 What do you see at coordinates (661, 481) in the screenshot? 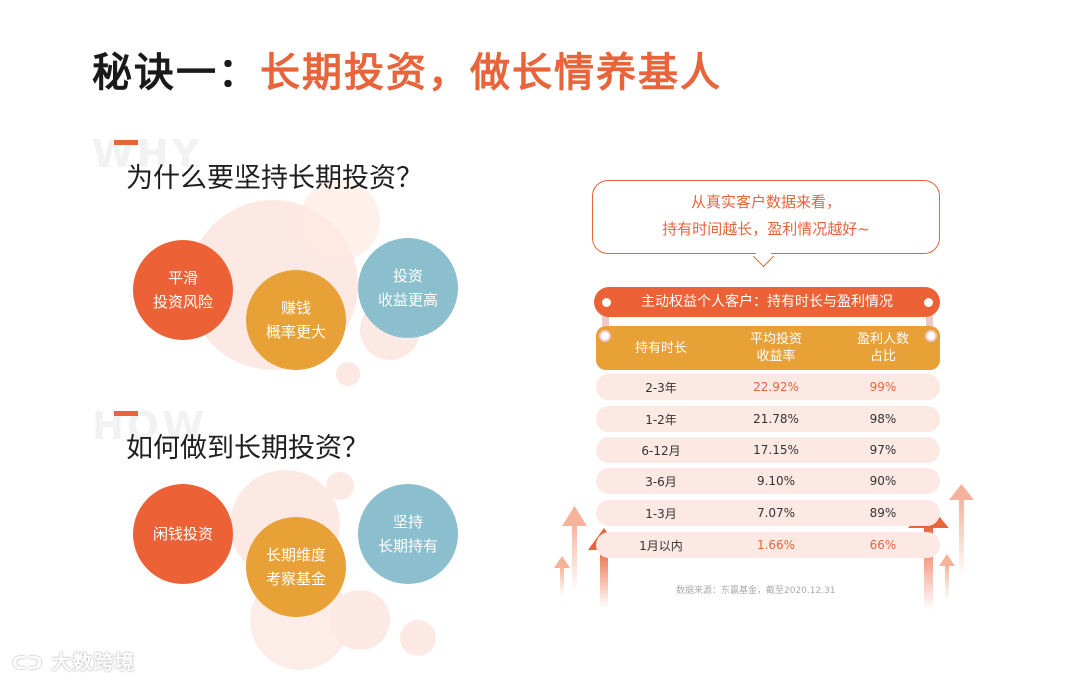
I see `cell-period: 3-6月` at bounding box center [661, 481].